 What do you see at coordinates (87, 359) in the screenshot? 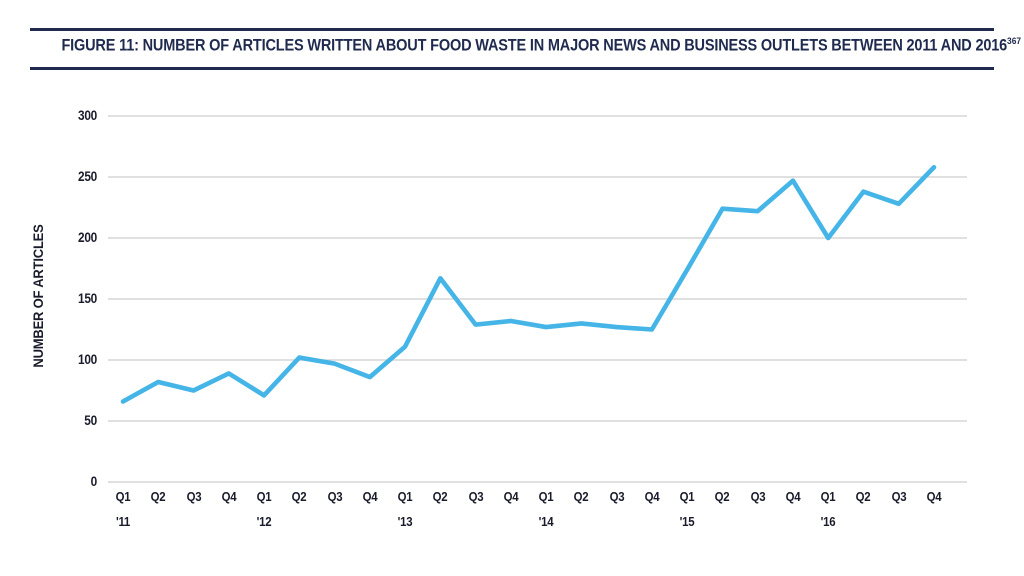
I see `y-tick-label: 100` at bounding box center [87, 359].